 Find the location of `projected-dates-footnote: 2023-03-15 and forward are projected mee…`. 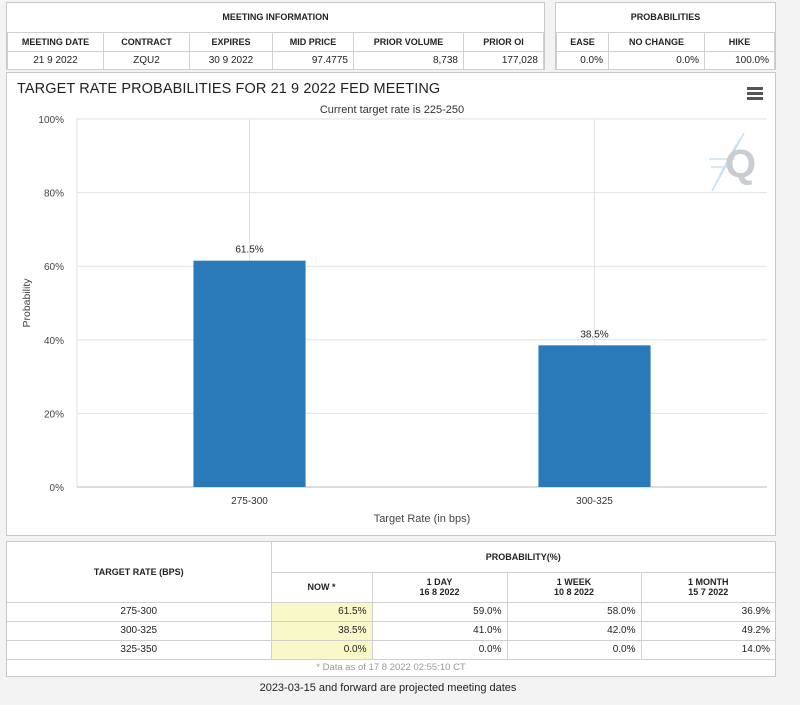

projected-dates-footnote: 2023-03-15 and forward are projected mee… is located at coordinates (388, 688).